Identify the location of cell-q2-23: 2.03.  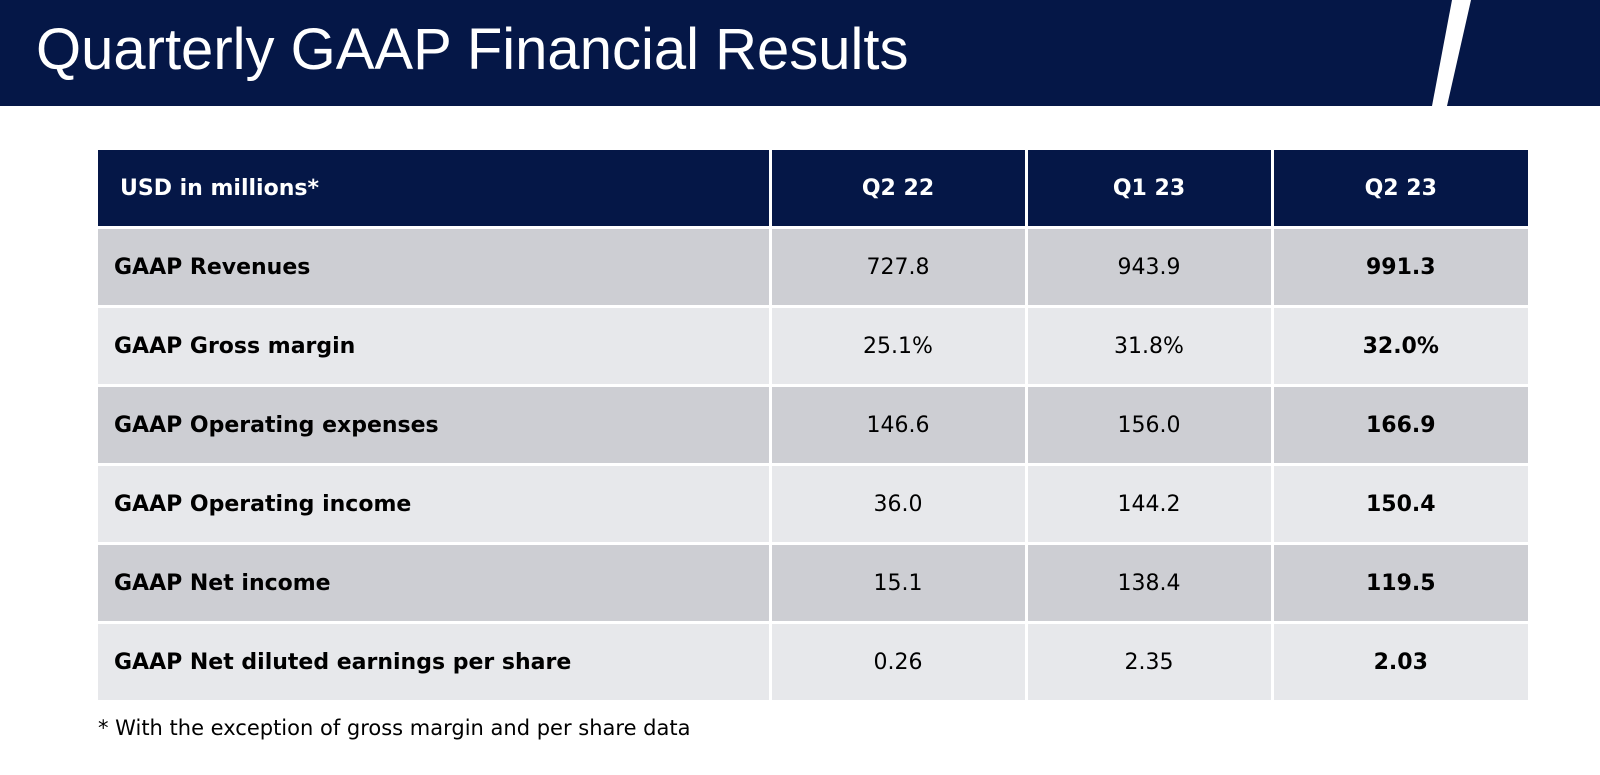
(1399, 662).